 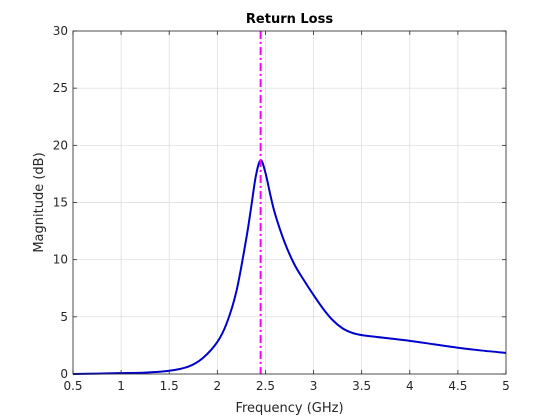 I want to click on chart-title: Return Loss, so click(x=289, y=19).